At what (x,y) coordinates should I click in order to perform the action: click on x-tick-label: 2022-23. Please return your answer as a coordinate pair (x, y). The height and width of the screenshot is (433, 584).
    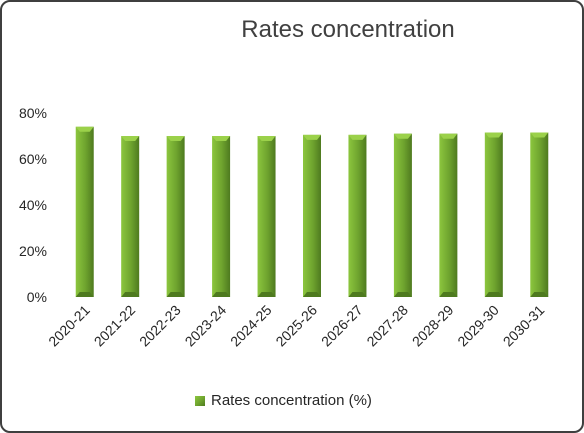
    Looking at the image, I should click on (160, 326).